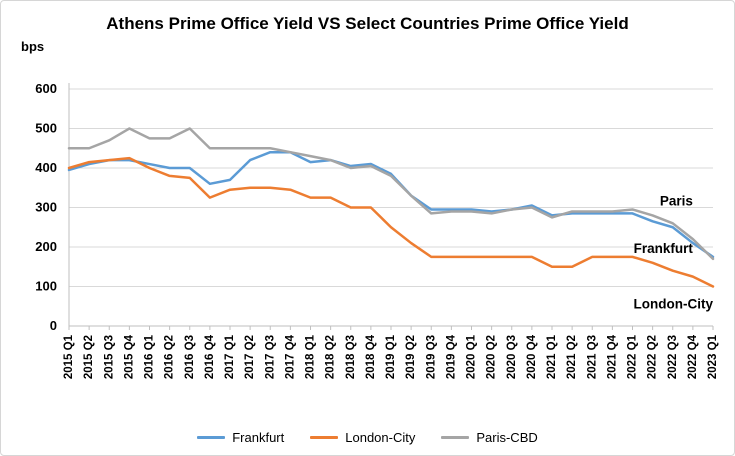  I want to click on legend-label: Paris-CBD, so click(507, 437).